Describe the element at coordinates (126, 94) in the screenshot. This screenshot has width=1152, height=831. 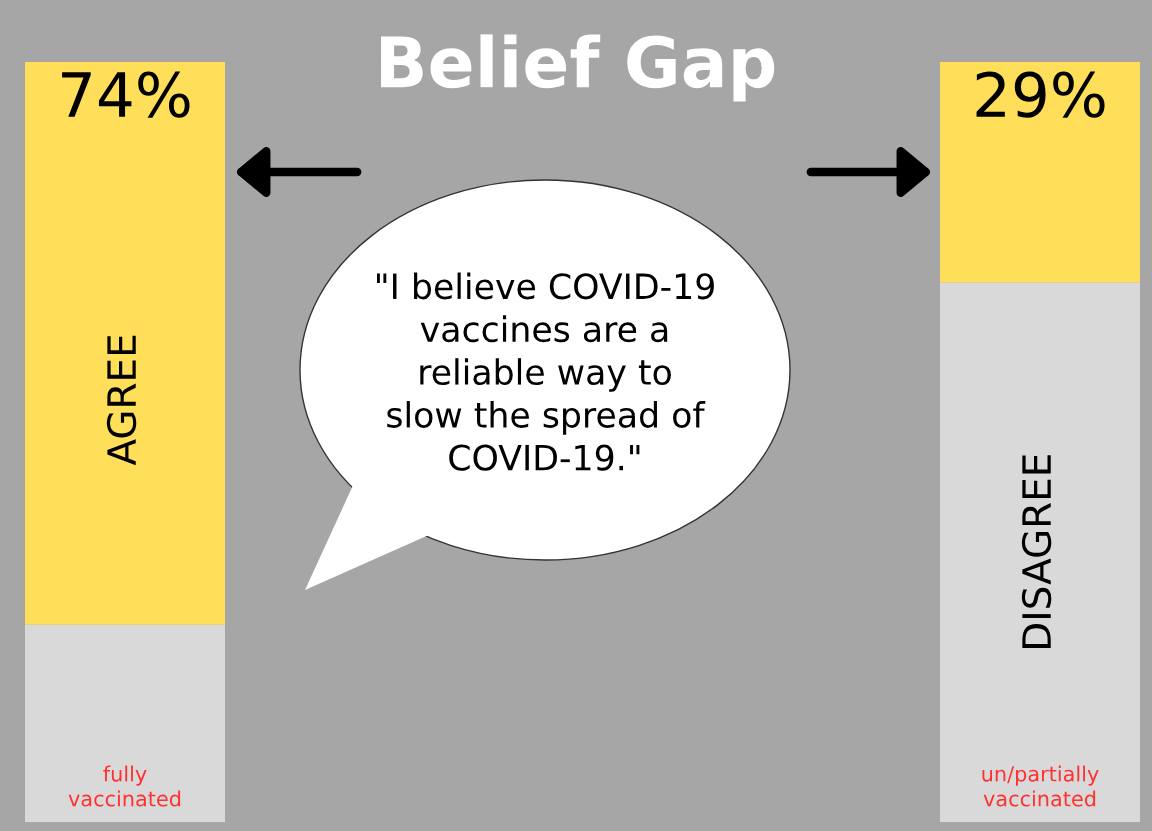
I see `data-label: 74%` at that location.